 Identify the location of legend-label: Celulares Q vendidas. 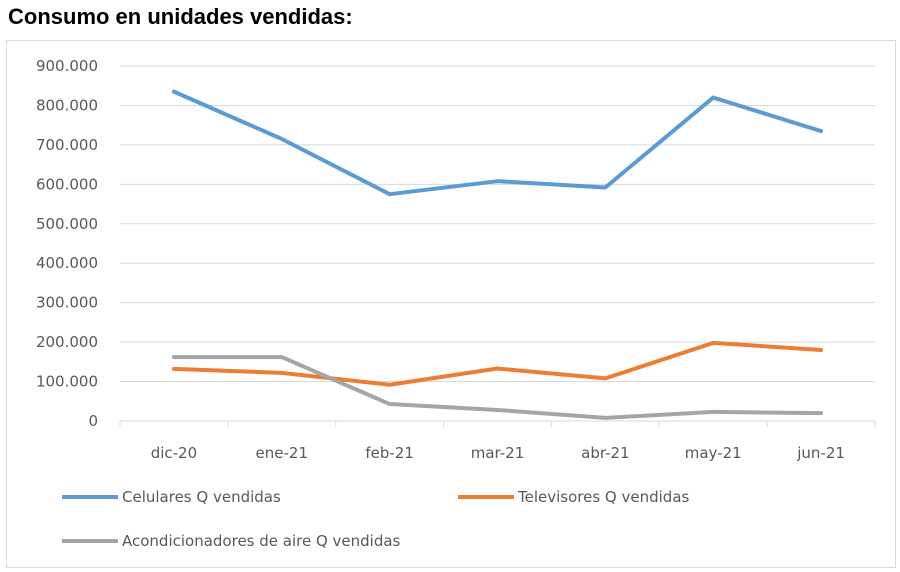
(201, 497).